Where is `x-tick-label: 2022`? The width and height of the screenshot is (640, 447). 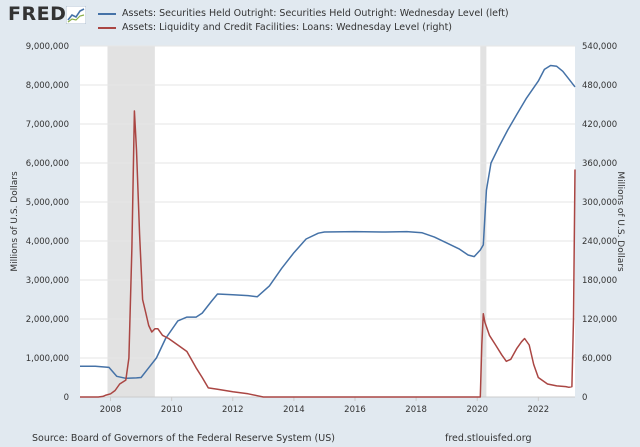 x-tick-label: 2022 is located at coordinates (539, 410).